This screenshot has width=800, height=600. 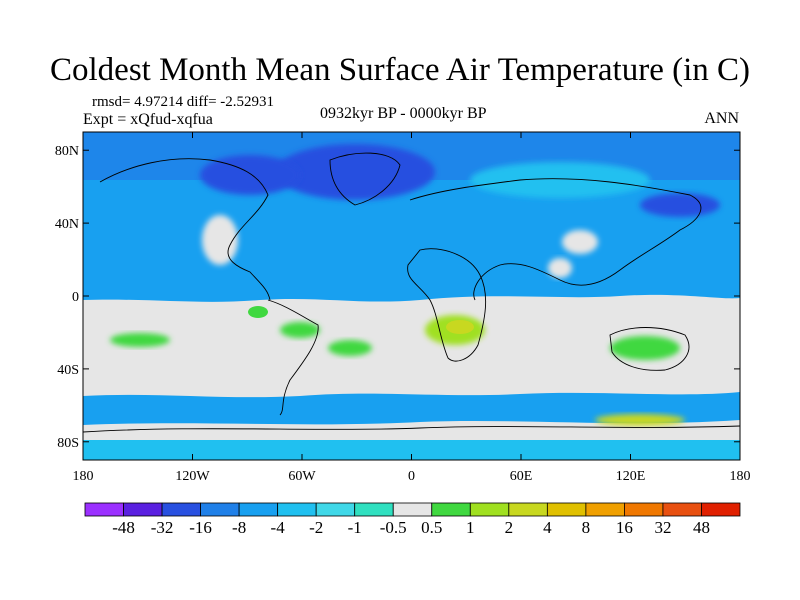 I want to click on colorbar-label: -0.5, so click(x=393, y=527).